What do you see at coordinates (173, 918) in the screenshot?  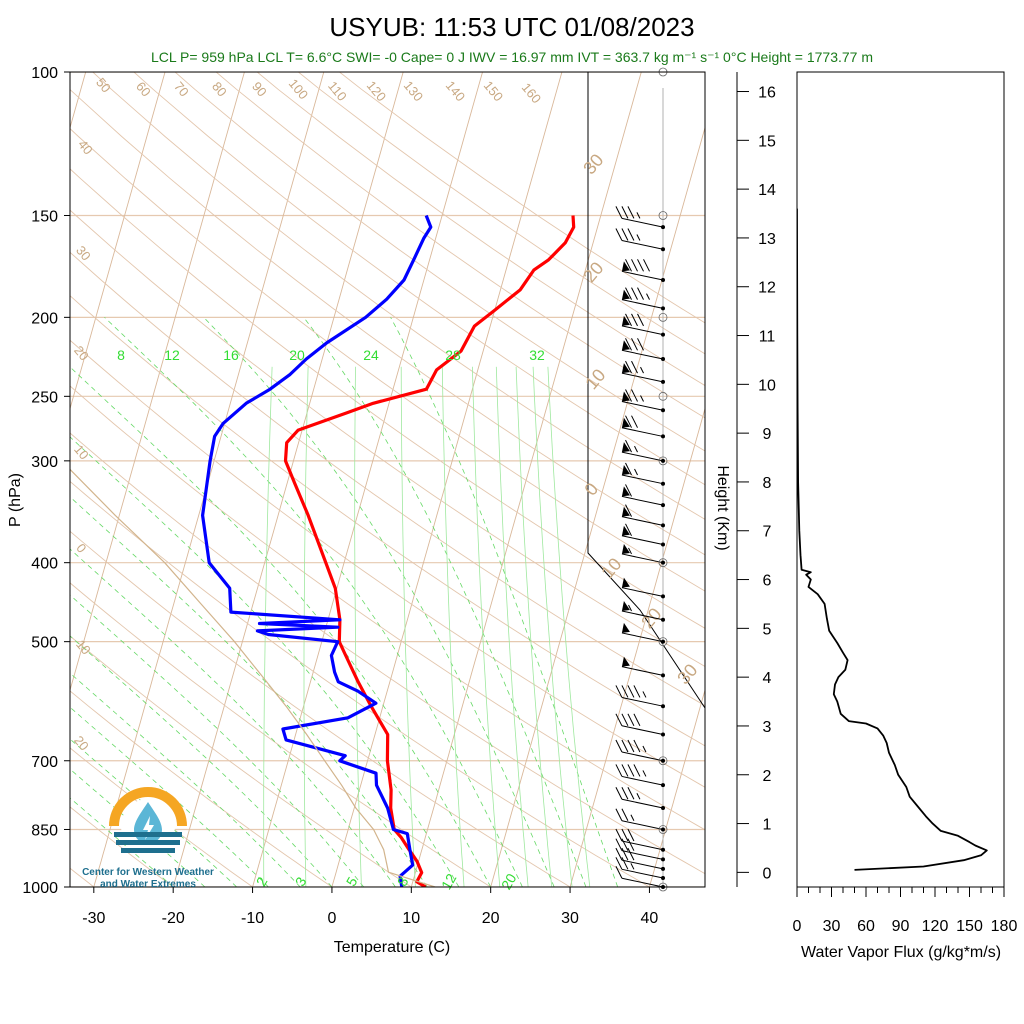 I see `x-tick-label: -20` at bounding box center [173, 918].